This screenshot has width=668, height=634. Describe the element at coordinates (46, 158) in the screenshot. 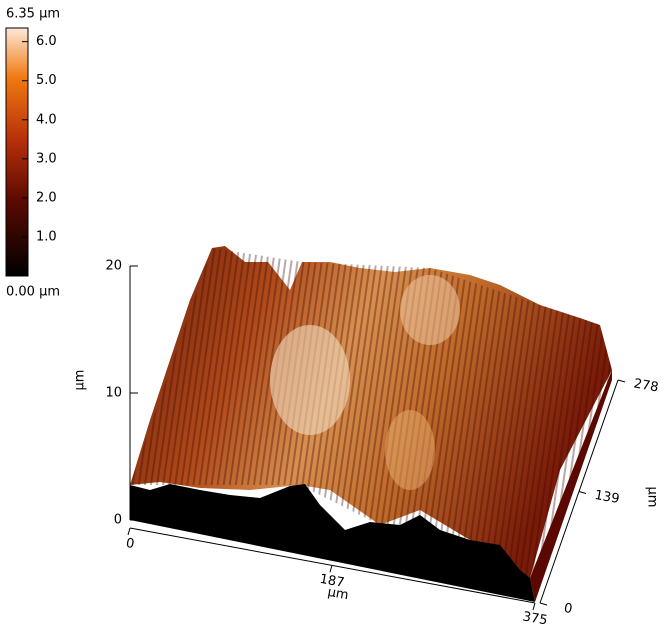

I see `colorbar-tick-label: 3.0` at that location.